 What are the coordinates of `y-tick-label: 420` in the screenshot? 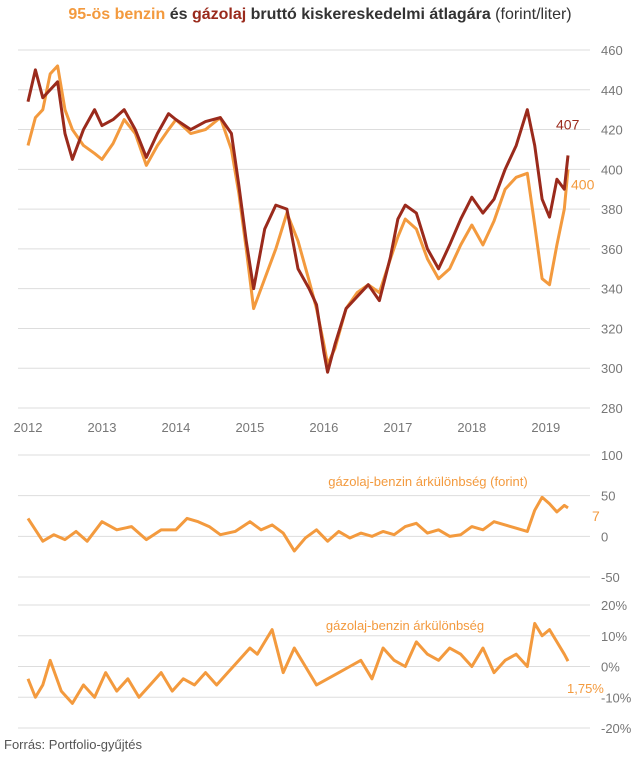 It's located at (612, 130).